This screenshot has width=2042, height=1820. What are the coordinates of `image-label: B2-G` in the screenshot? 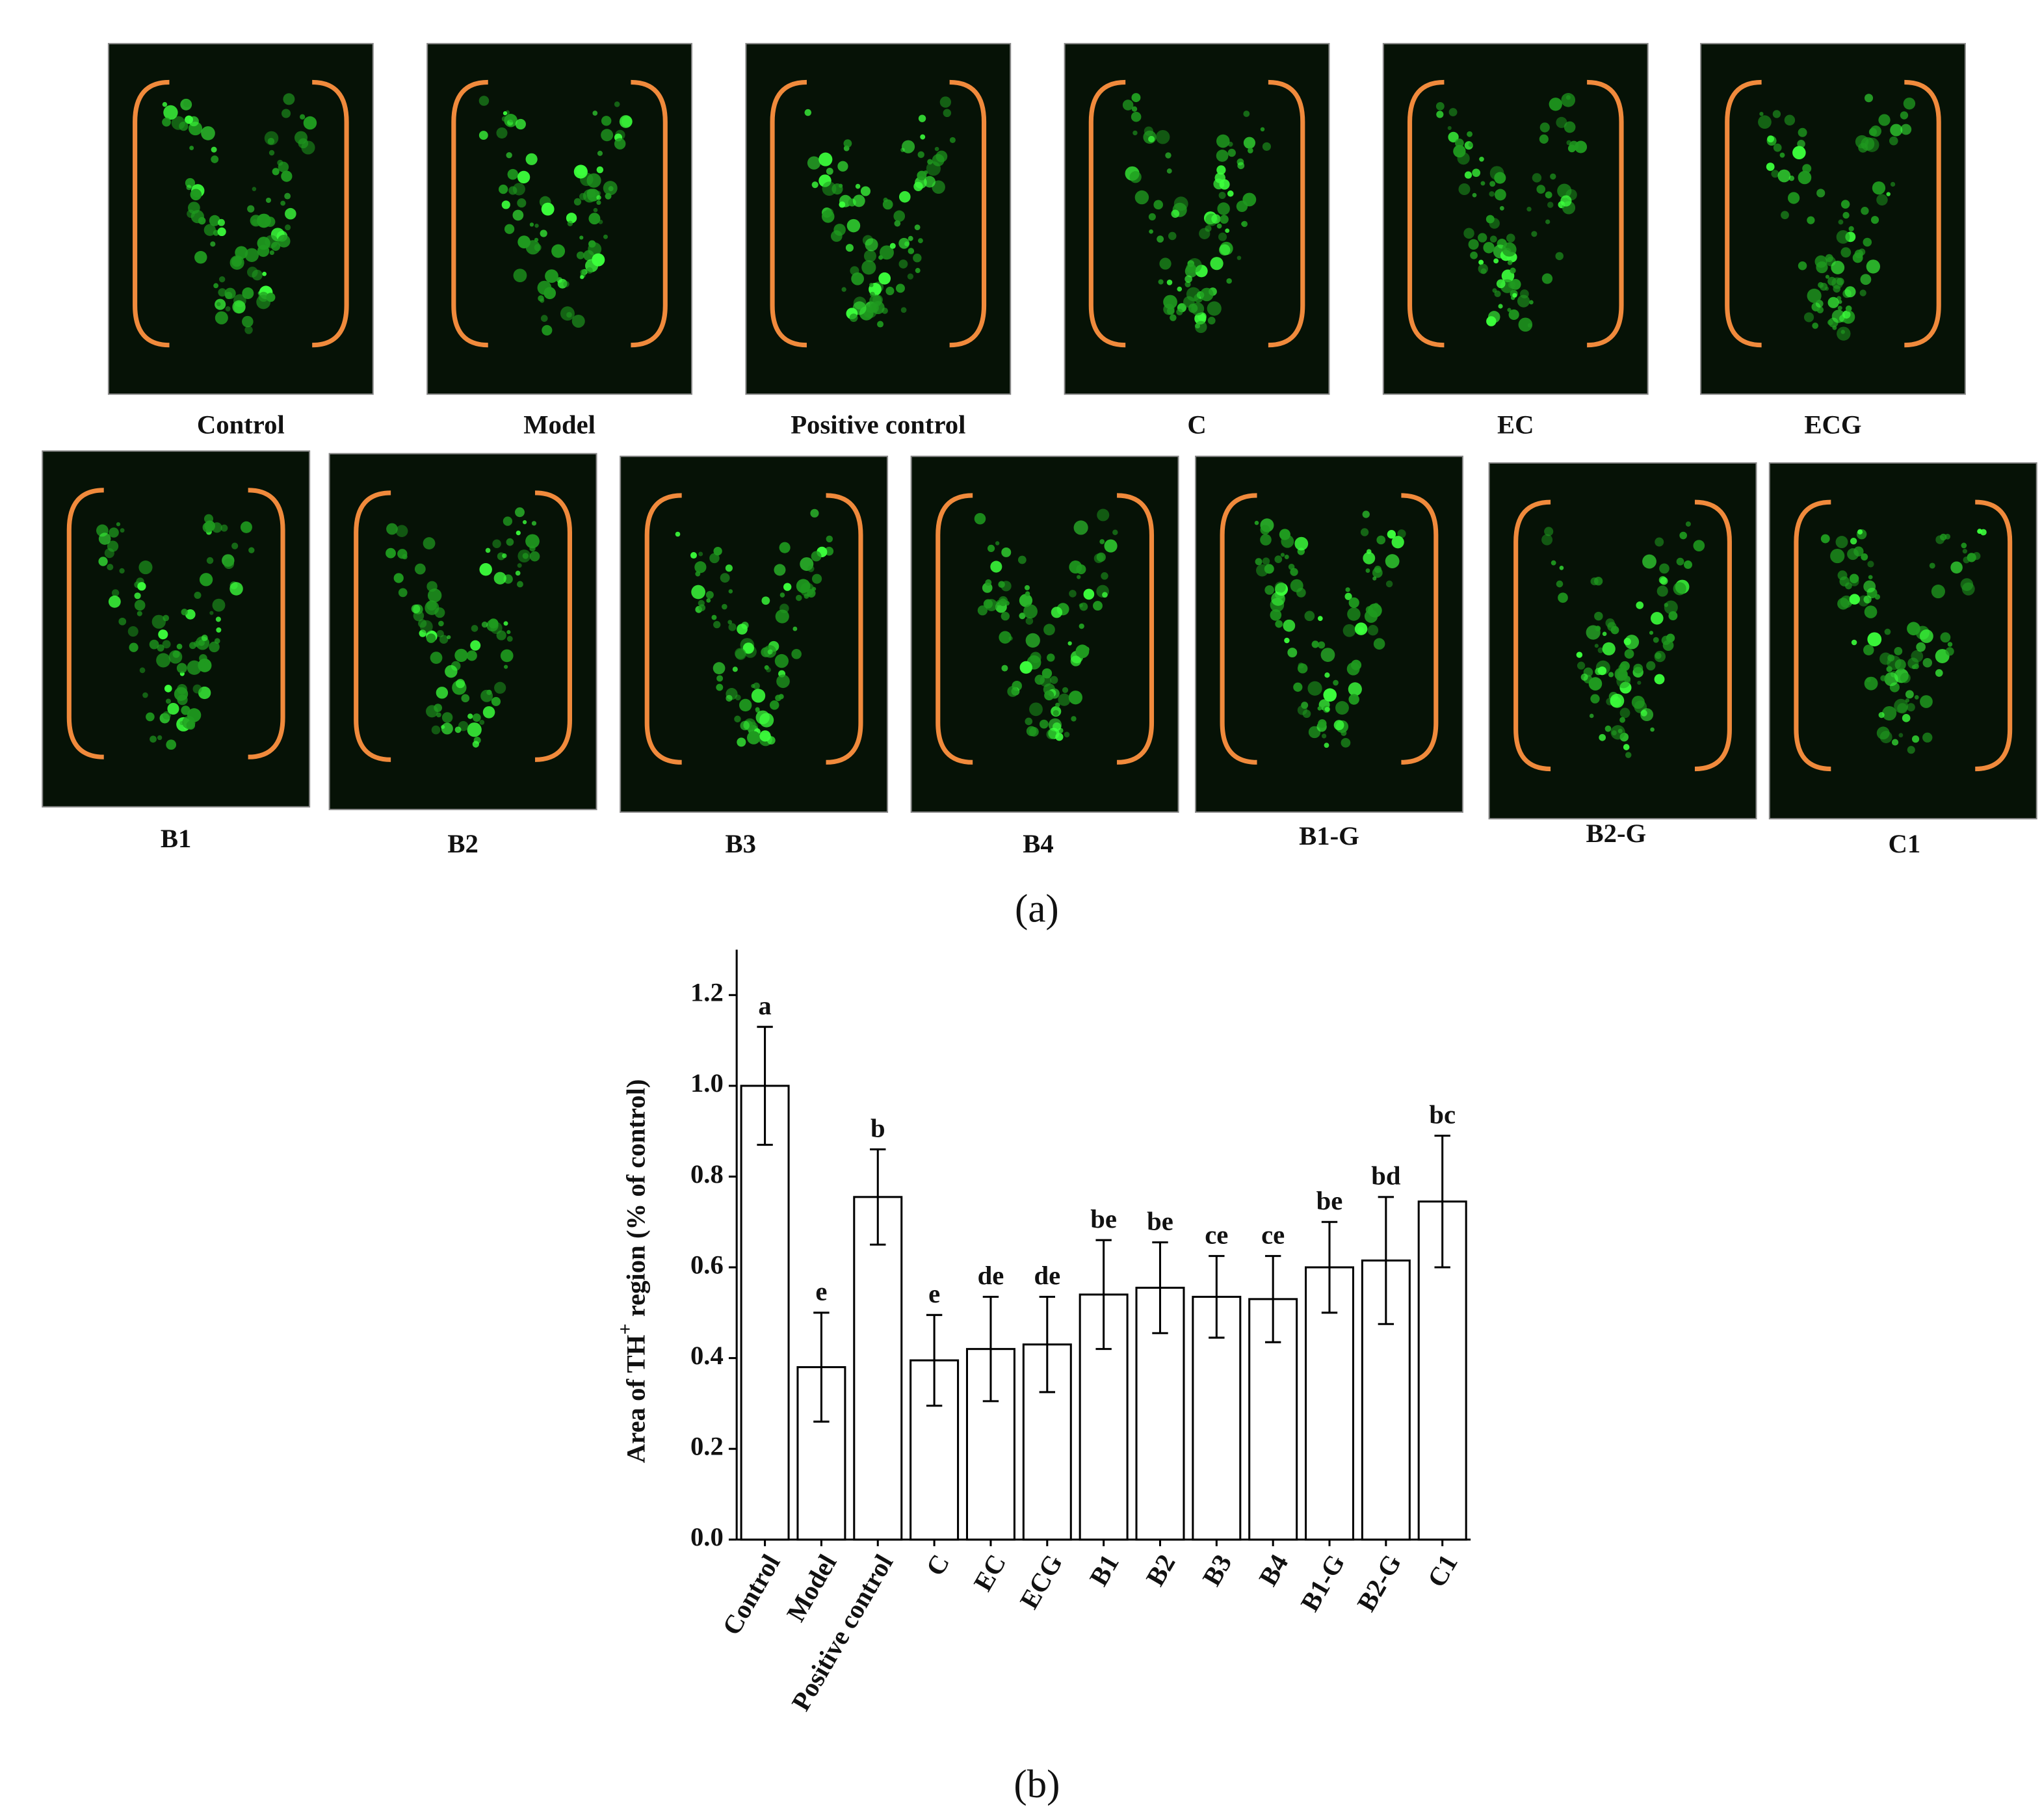 It's located at (1616, 834).